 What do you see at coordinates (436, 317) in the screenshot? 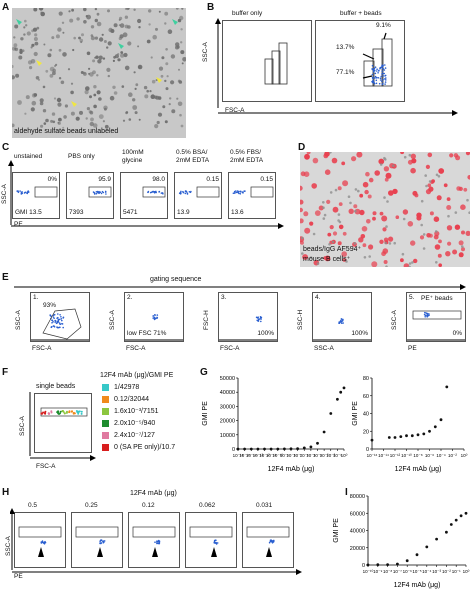
I see `gating-plot: 5. 0% PE⁺ beads` at bounding box center [436, 317].